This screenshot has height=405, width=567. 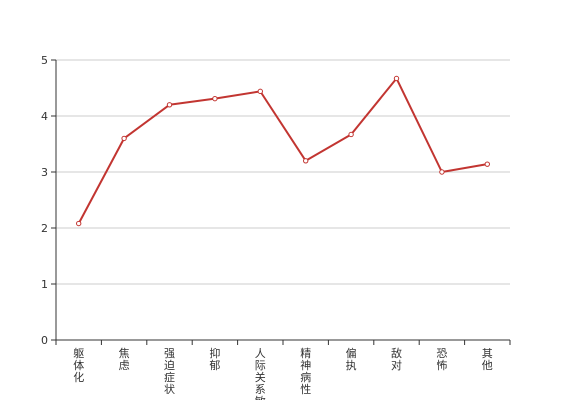 I want to click on x-tick-label: 人际关系敏感, so click(x=260, y=373).